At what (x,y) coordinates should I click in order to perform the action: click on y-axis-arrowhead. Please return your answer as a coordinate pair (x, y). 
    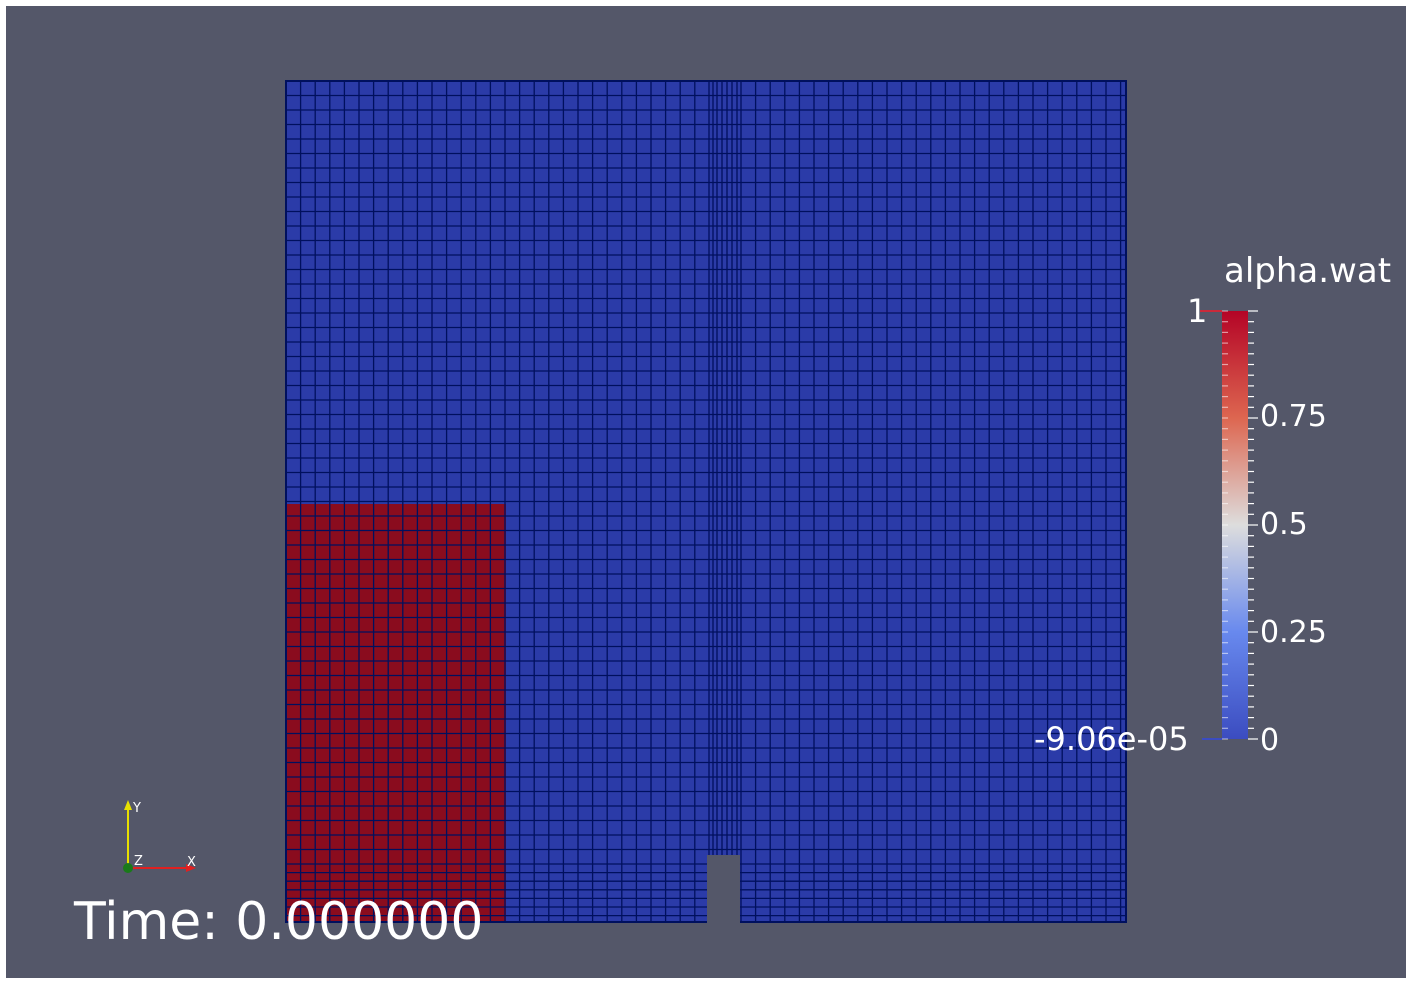
    Looking at the image, I should click on (128, 805).